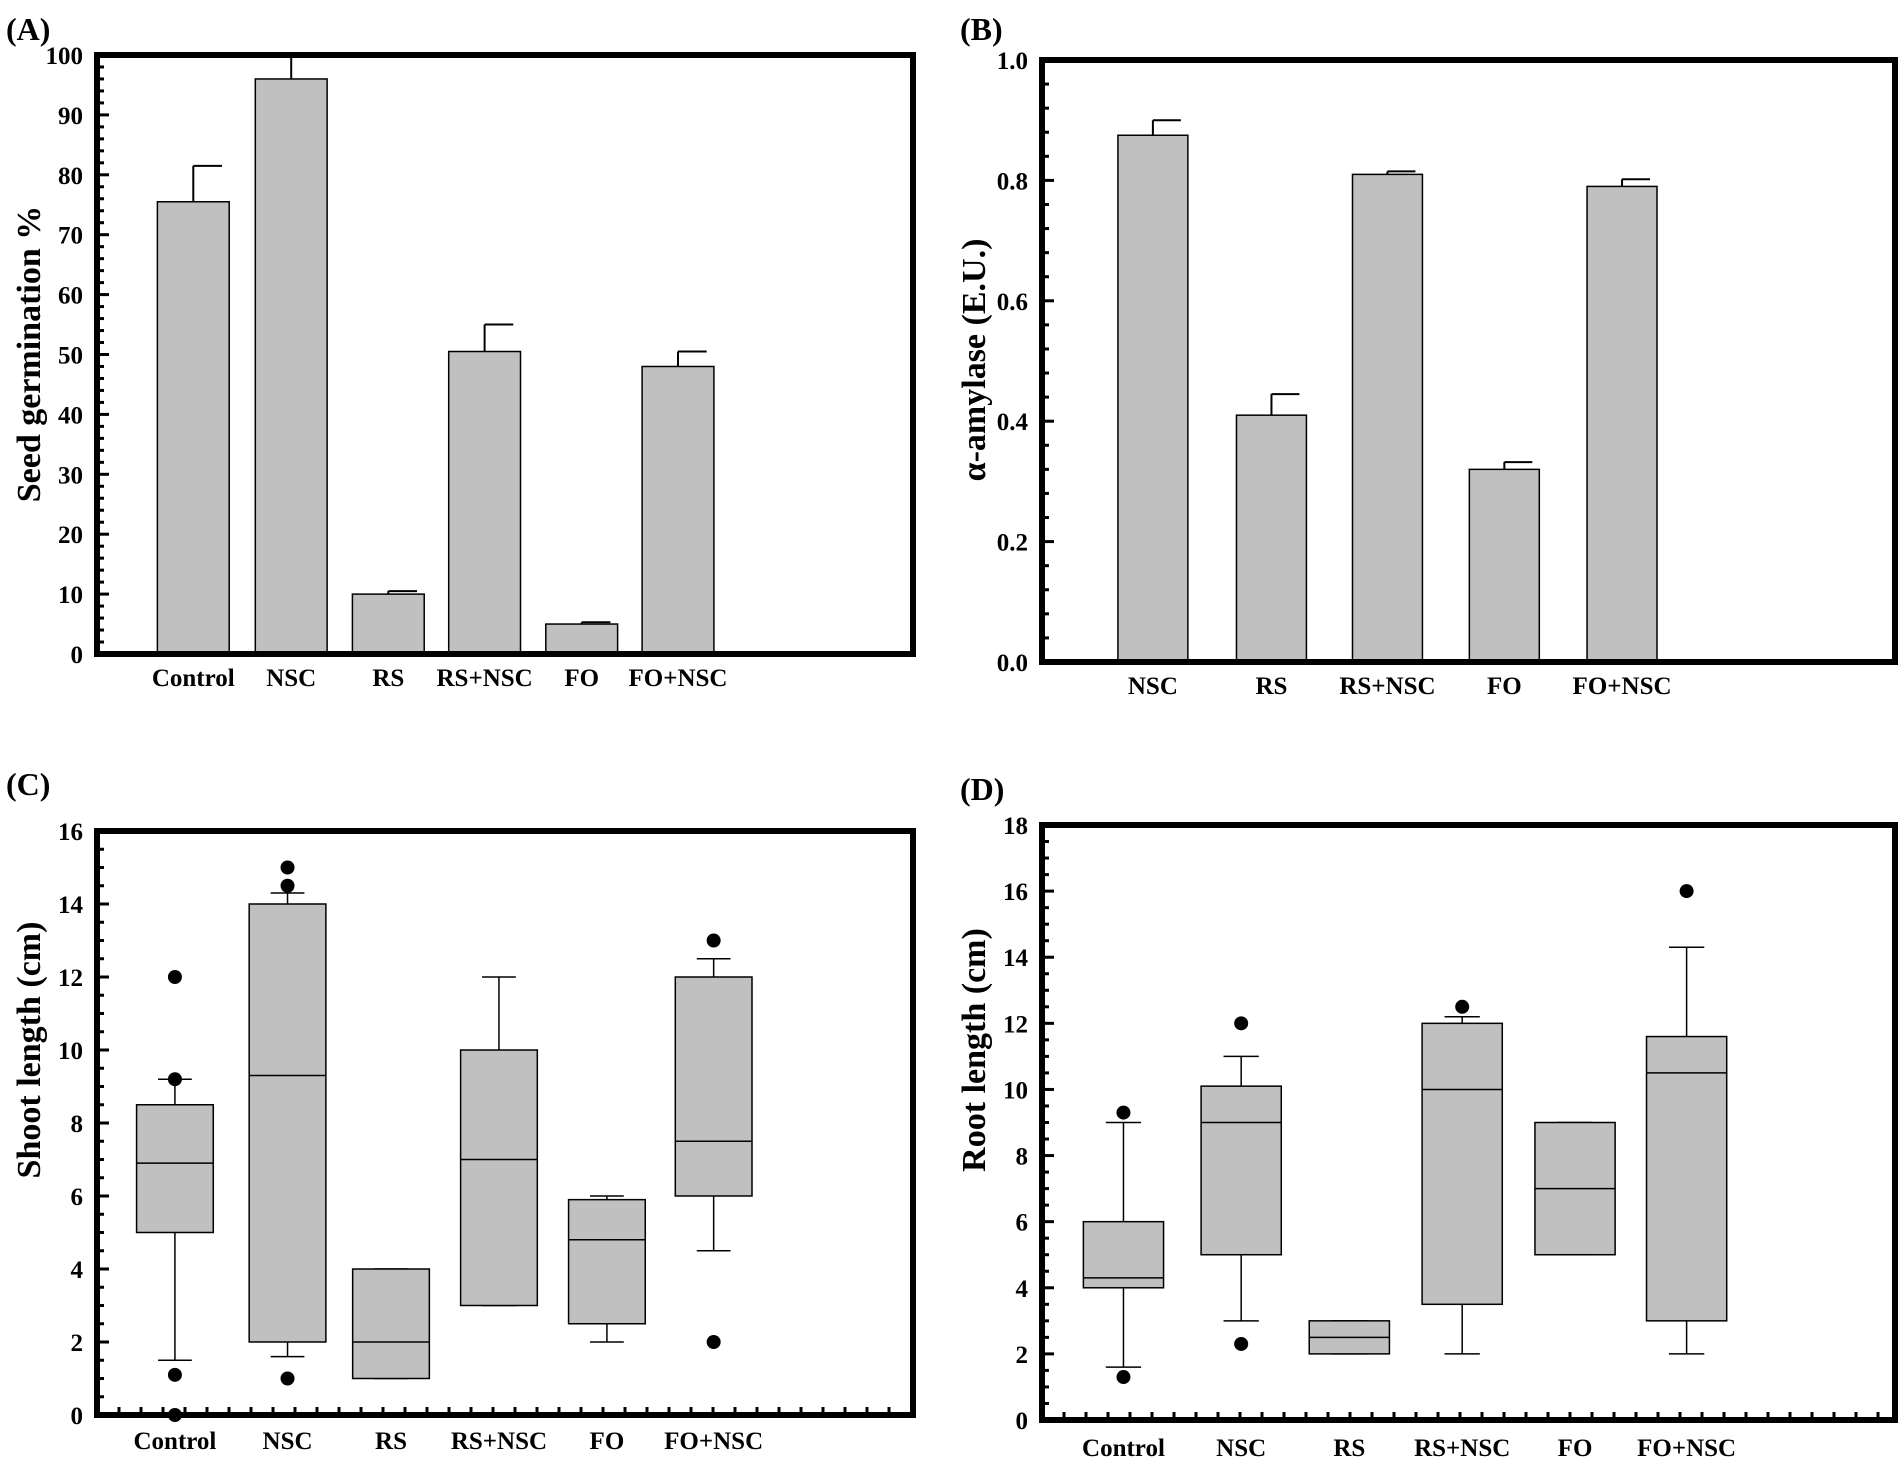 This screenshot has height=1480, width=1902. What do you see at coordinates (1015, 892) in the screenshot?
I see `panel-d-y-tick-label: 16` at bounding box center [1015, 892].